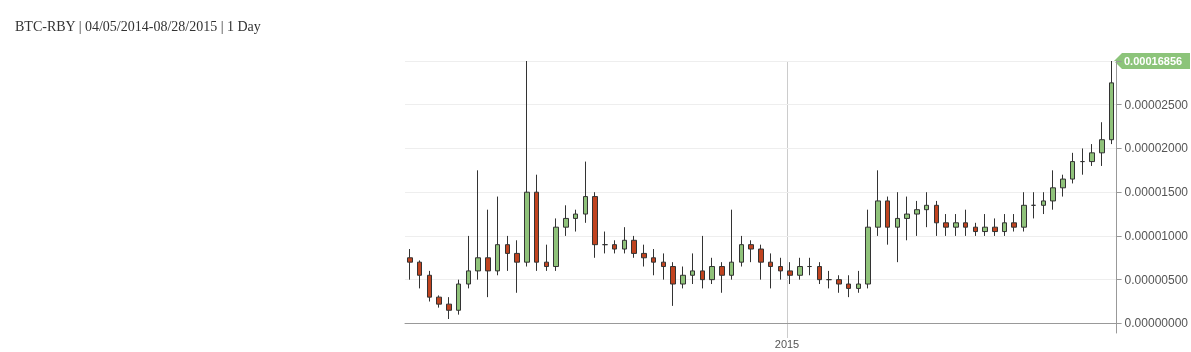 The image size is (1191, 352). I want to click on y-tick-label: 0.00000500, so click(1156, 279).